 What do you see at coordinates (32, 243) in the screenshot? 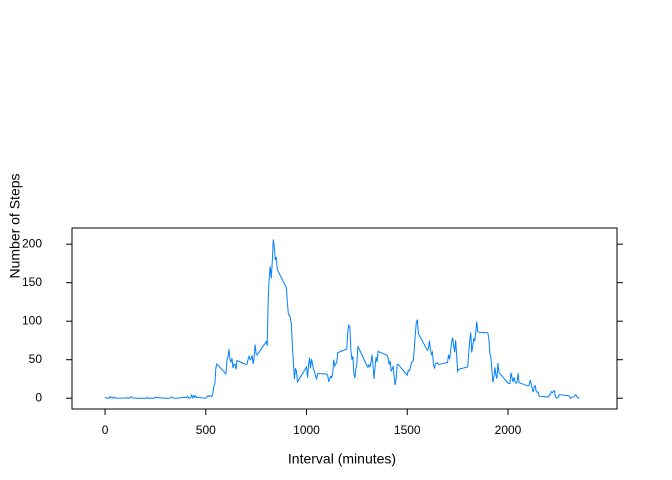
I see `y-tick-label: 200` at bounding box center [32, 243].